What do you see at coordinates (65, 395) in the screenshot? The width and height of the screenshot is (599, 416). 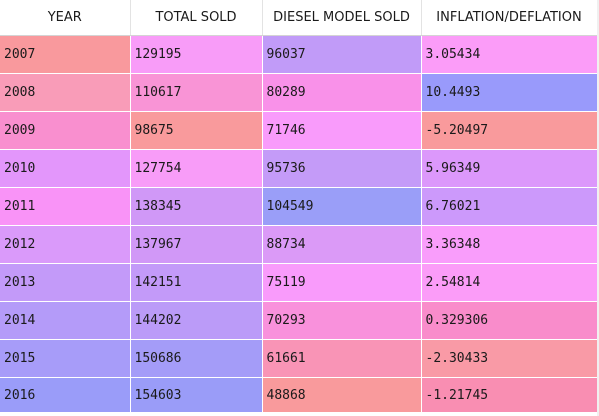 I see `cell-year: 2016` at bounding box center [65, 395].